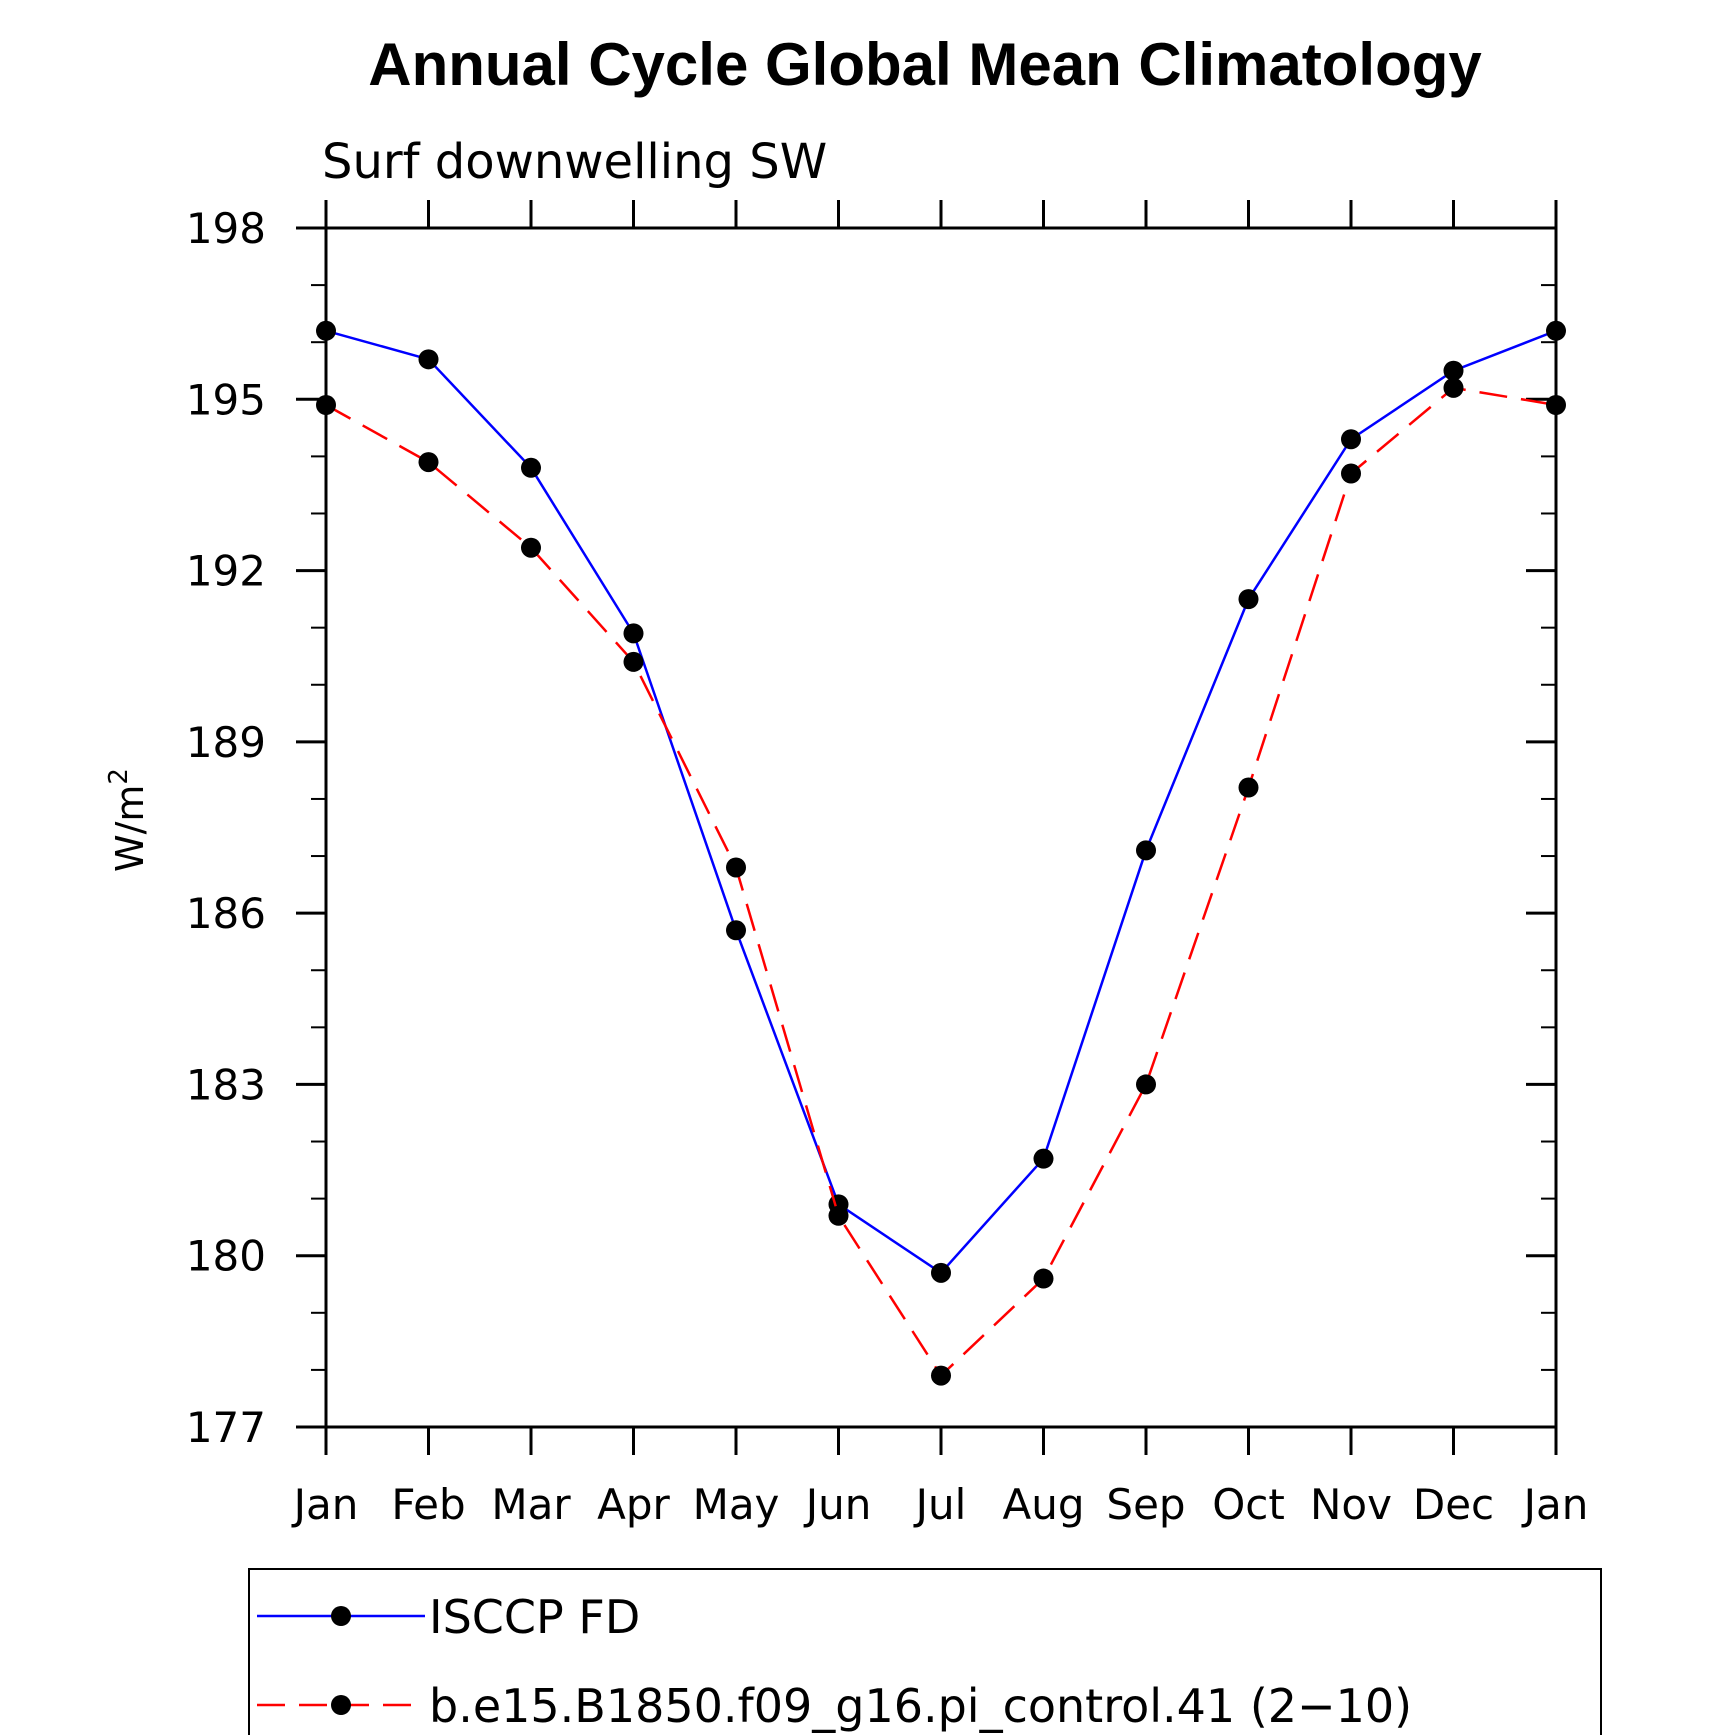 Image resolution: width=1710 pixels, height=1735 pixels. Describe the element at coordinates (130, 828) in the screenshot. I see `y-axis-label-base: W/m` at that location.